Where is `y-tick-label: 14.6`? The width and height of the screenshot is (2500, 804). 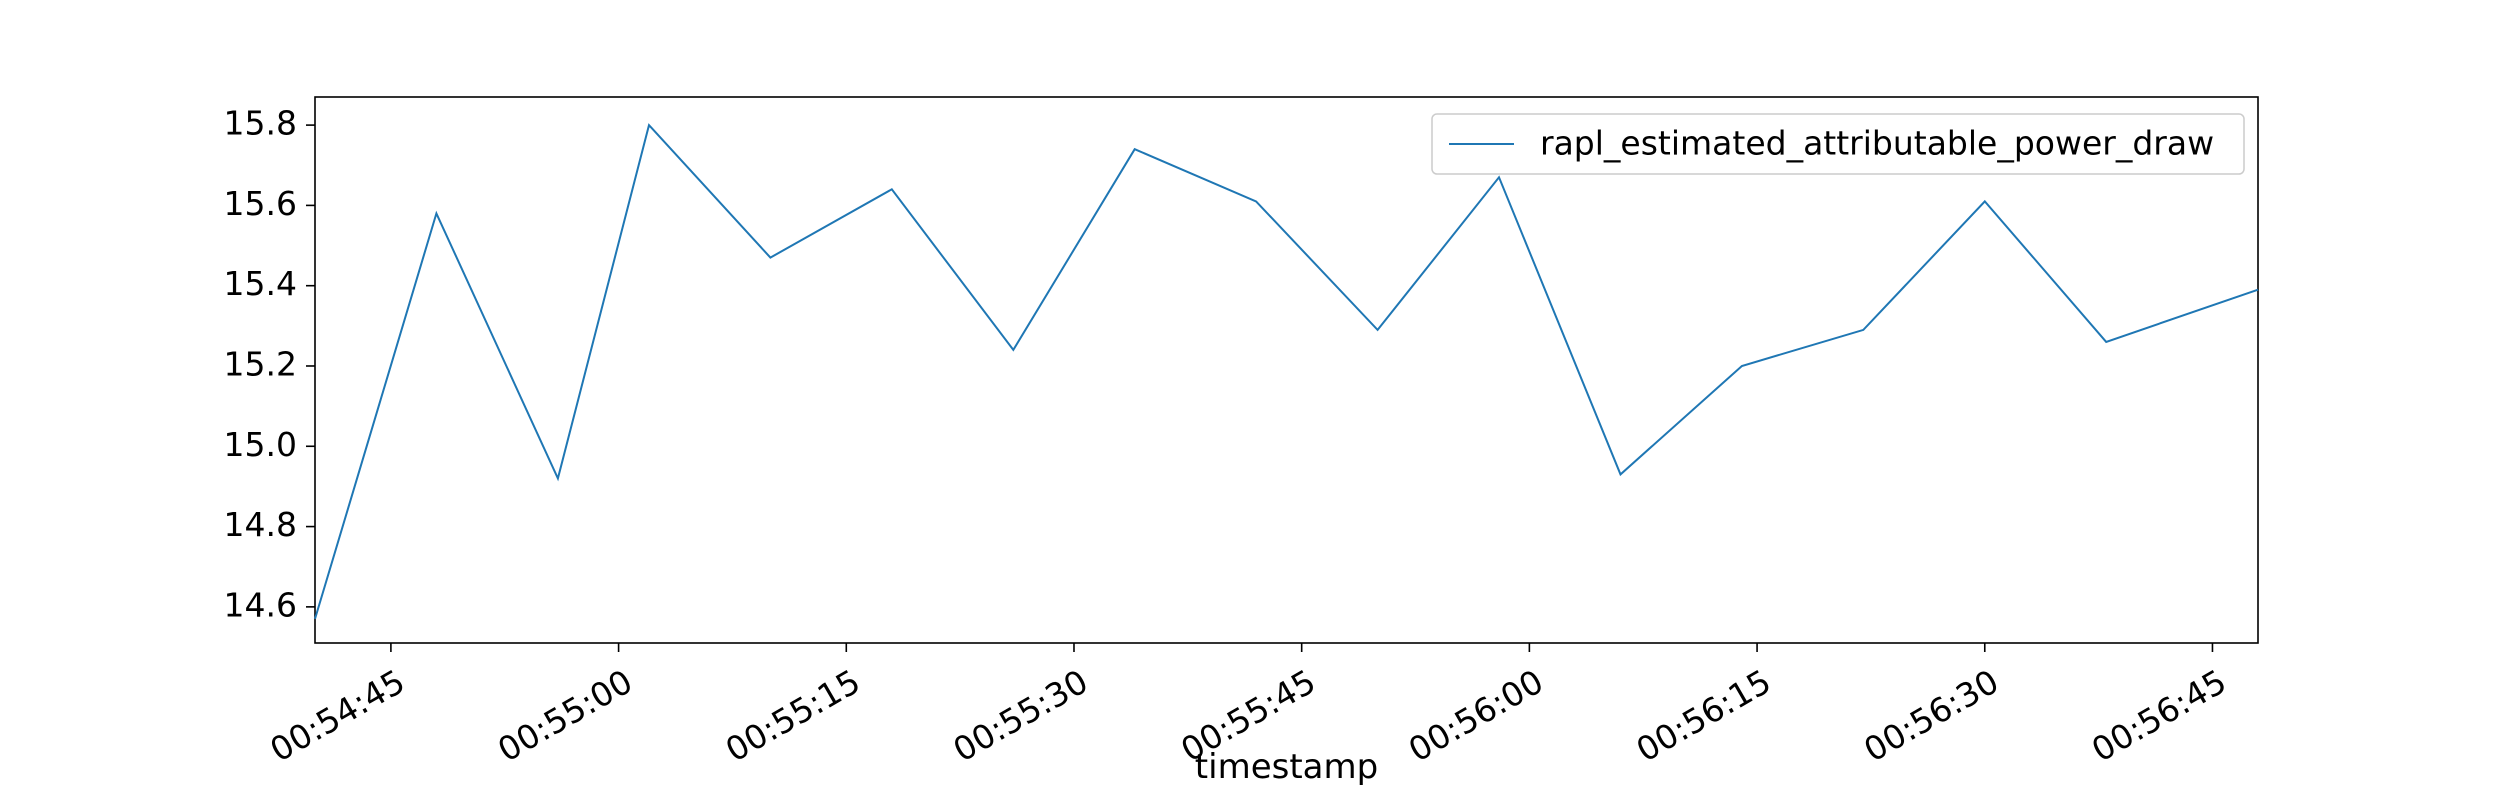
y-tick-label: 14.6 is located at coordinates (260, 604).